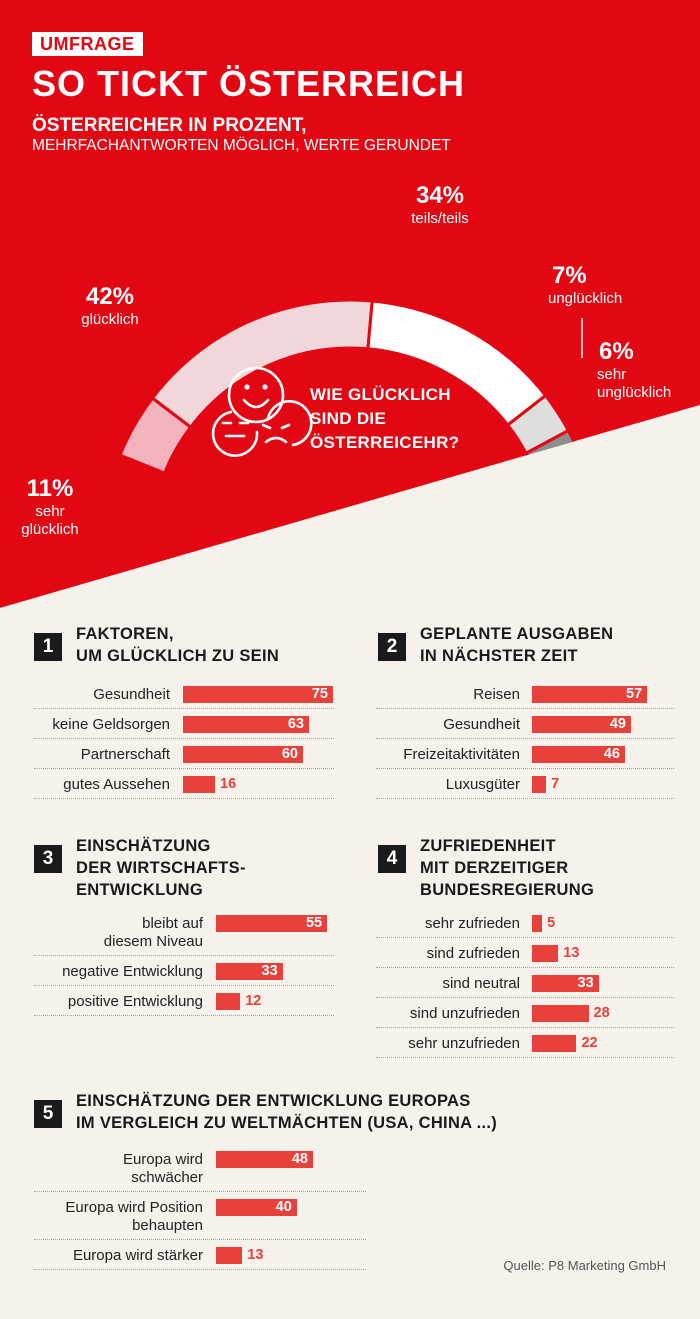 This screenshot has width=700, height=1319. I want to click on row-label: sind zufrieden, so click(429, 954).